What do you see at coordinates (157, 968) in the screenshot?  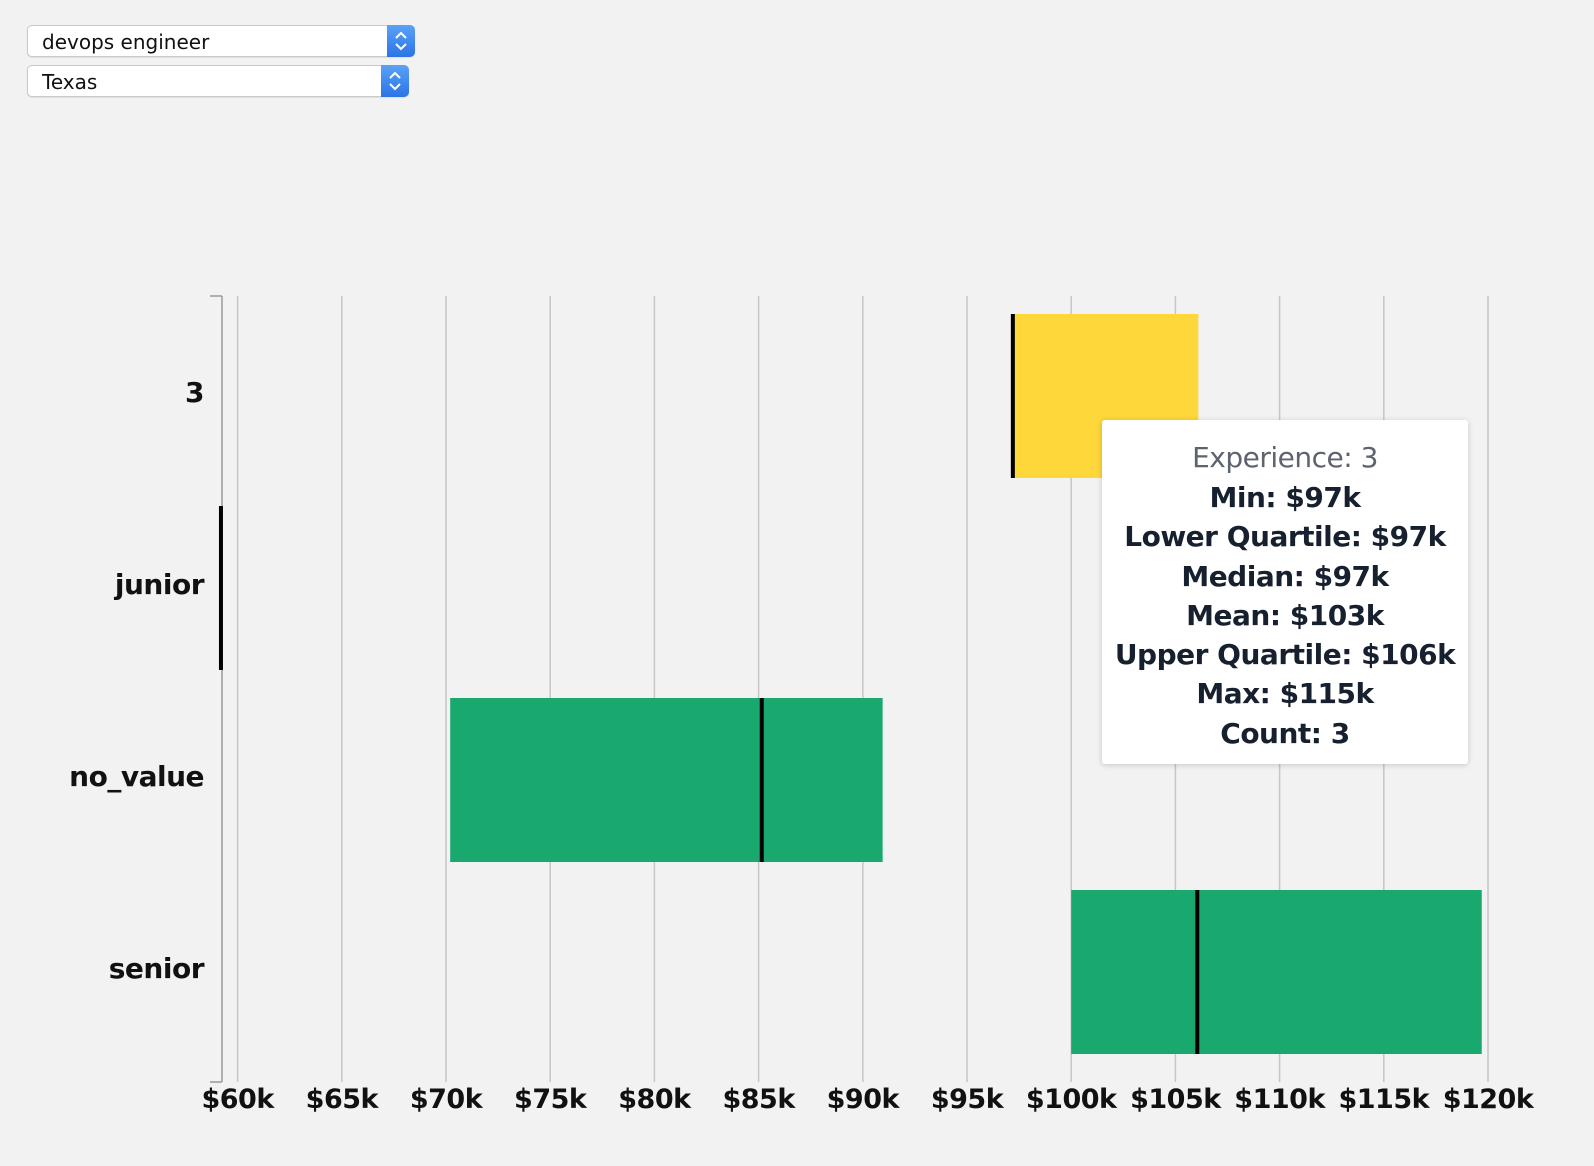 I see `y-category-label: senior` at bounding box center [157, 968].